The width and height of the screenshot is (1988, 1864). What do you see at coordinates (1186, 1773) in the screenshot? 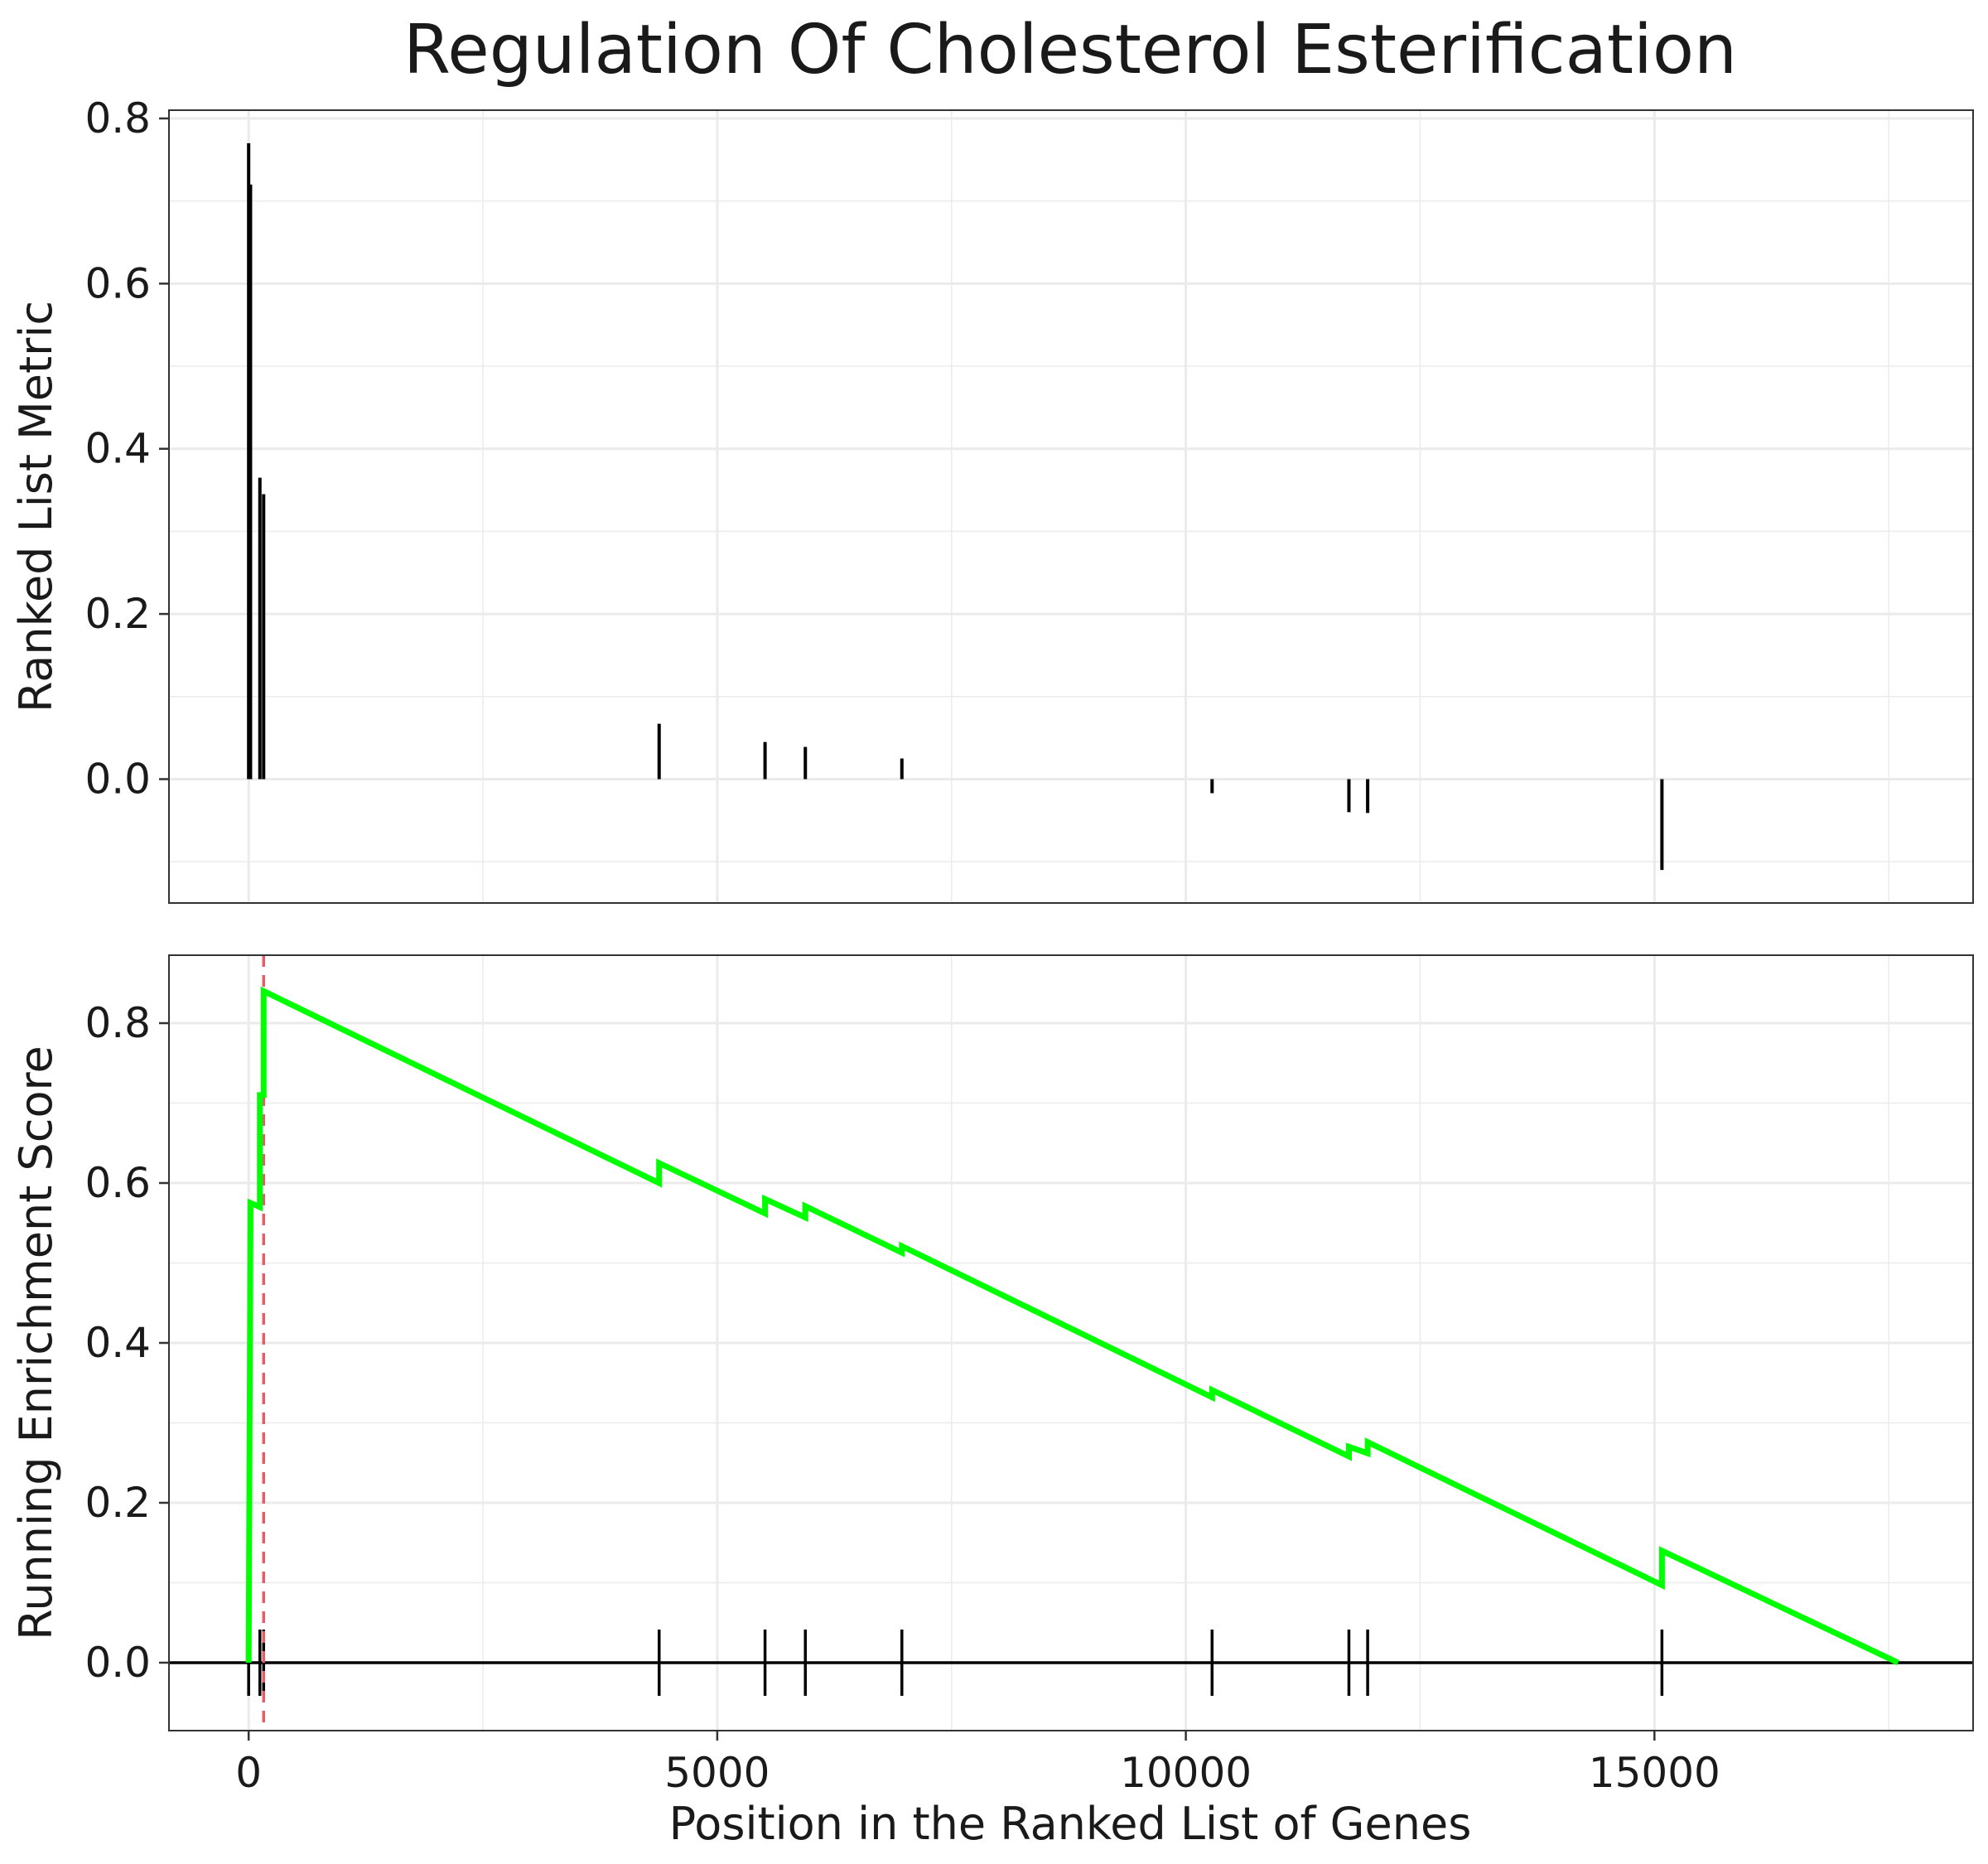
I see `x-tick-label: 10000` at bounding box center [1186, 1773].